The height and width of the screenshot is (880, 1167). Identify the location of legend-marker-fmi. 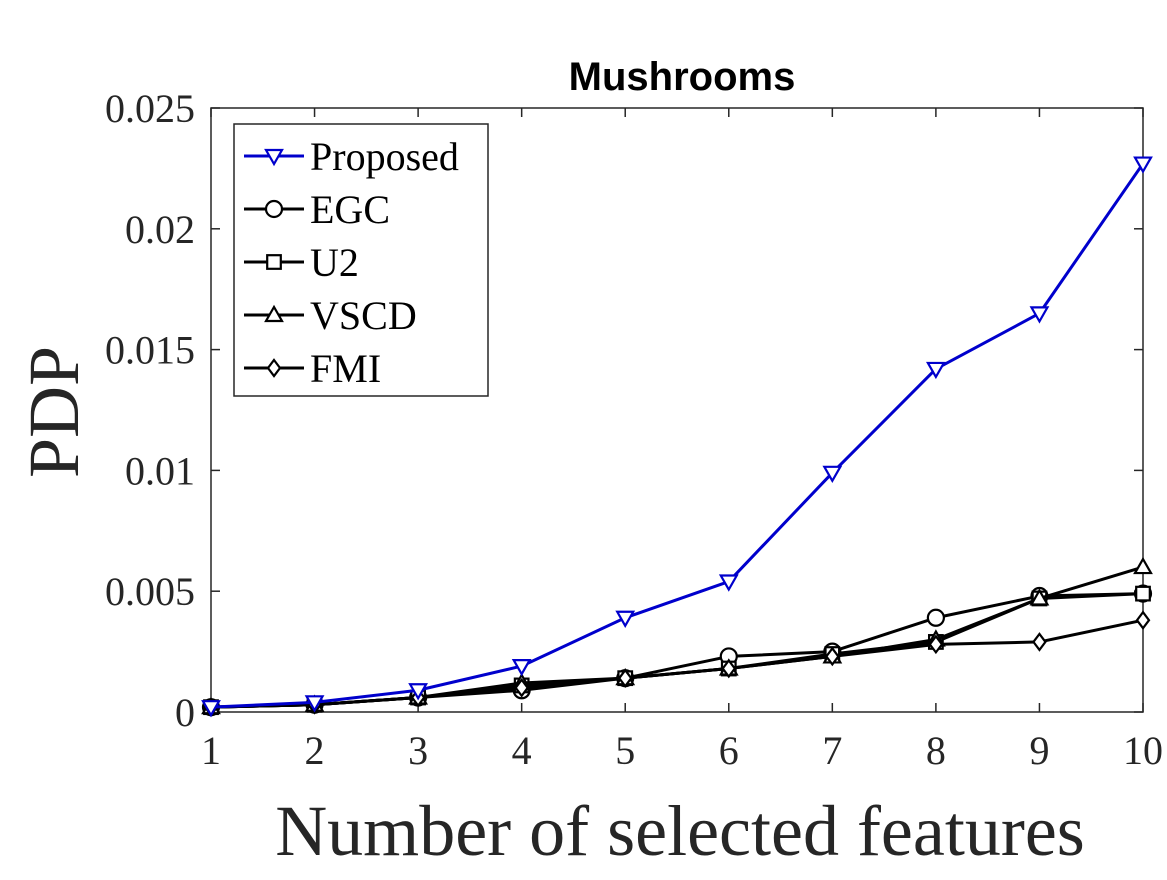
(274, 368).